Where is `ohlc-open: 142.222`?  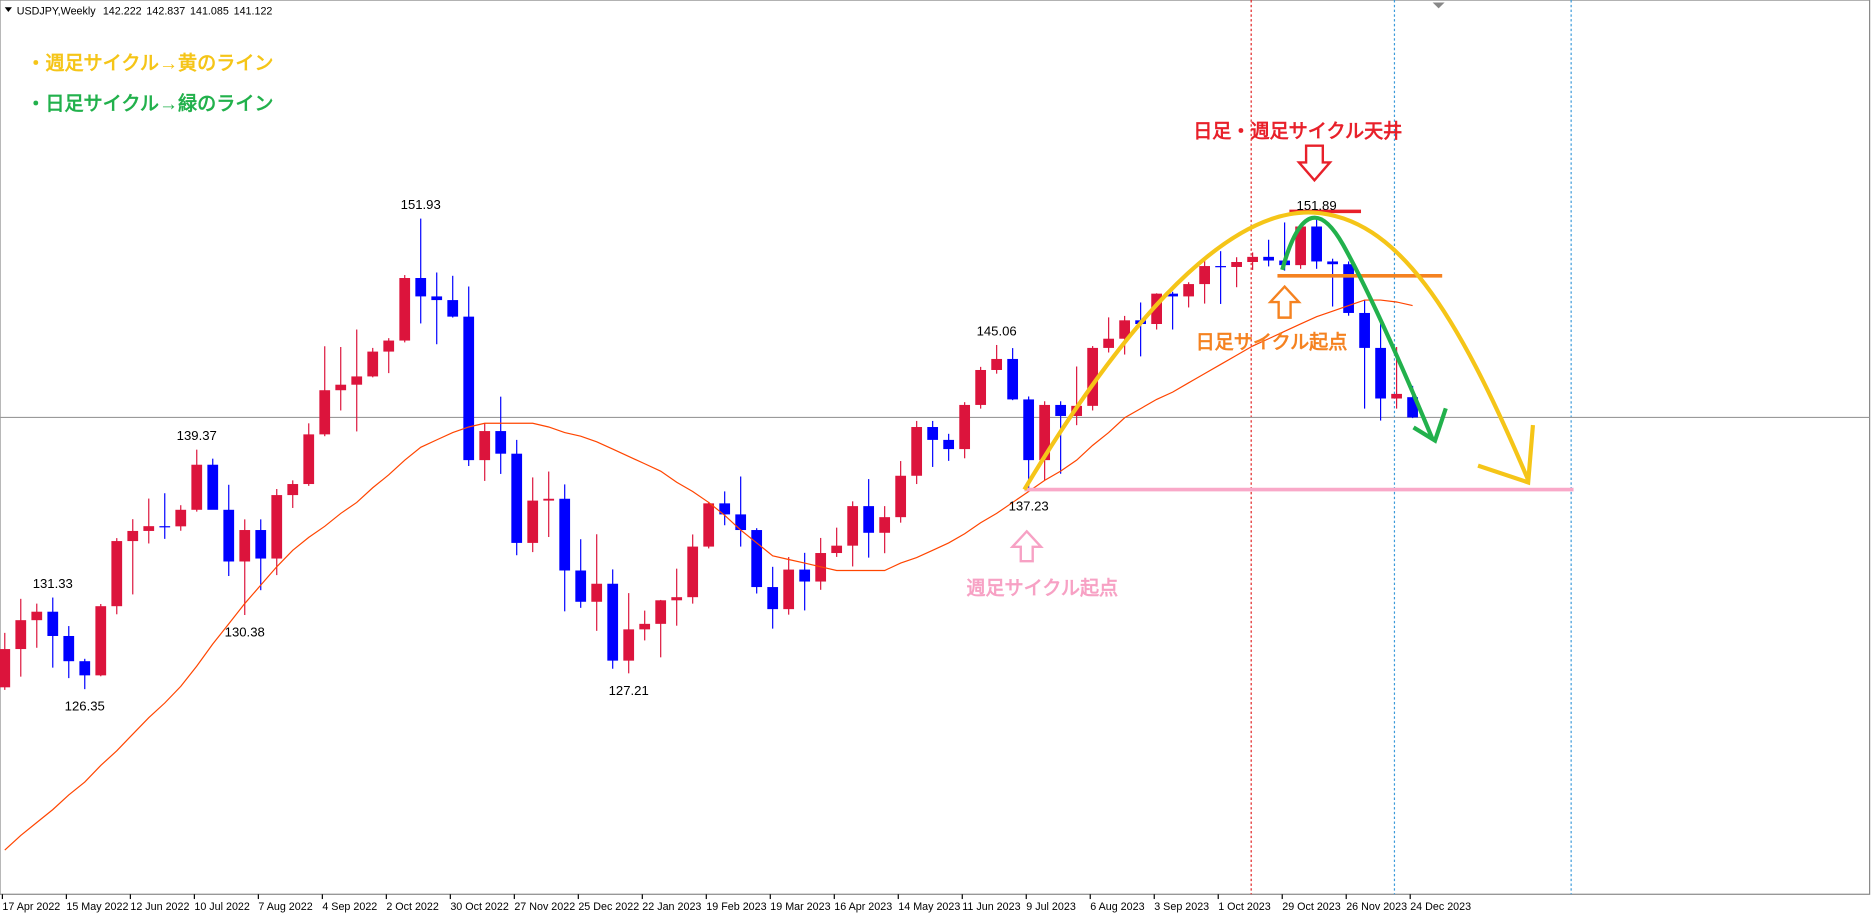
ohlc-open: 142.222 is located at coordinates (122, 11).